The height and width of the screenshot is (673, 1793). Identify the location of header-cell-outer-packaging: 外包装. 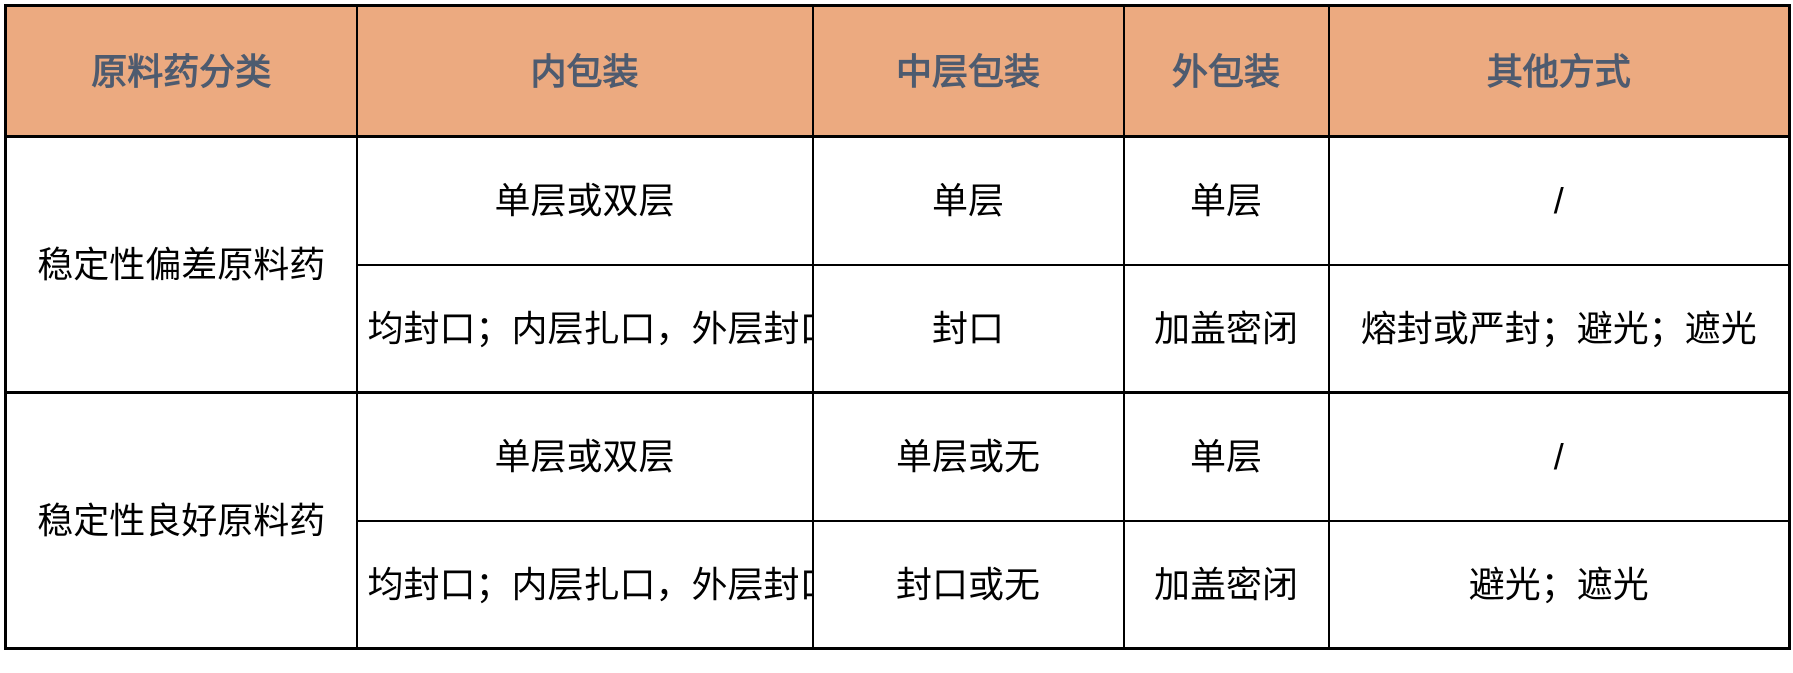
(1226, 71).